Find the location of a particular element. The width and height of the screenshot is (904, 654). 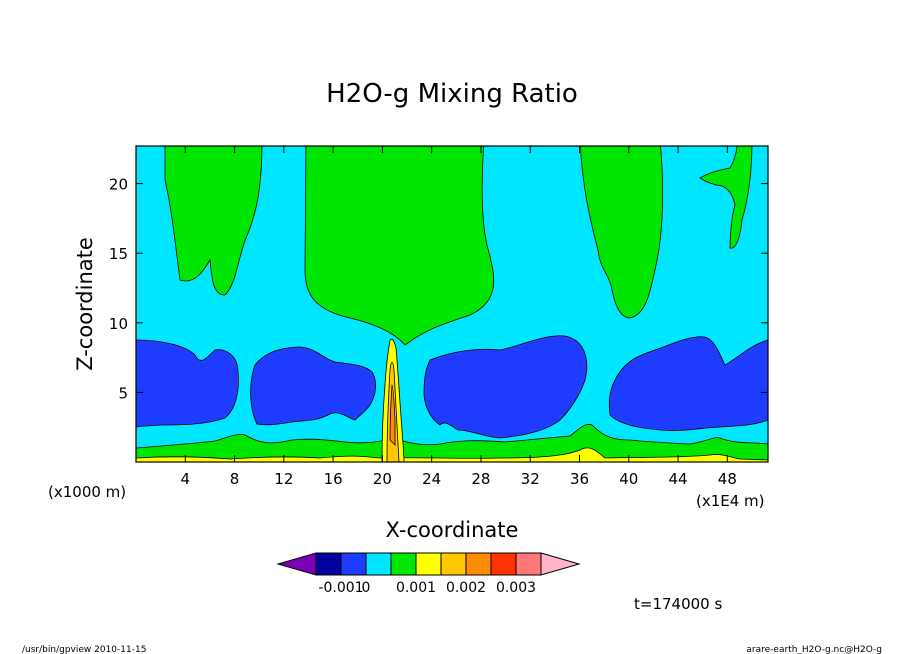

colorbar-tick-label: -0.001 is located at coordinates (340, 588).